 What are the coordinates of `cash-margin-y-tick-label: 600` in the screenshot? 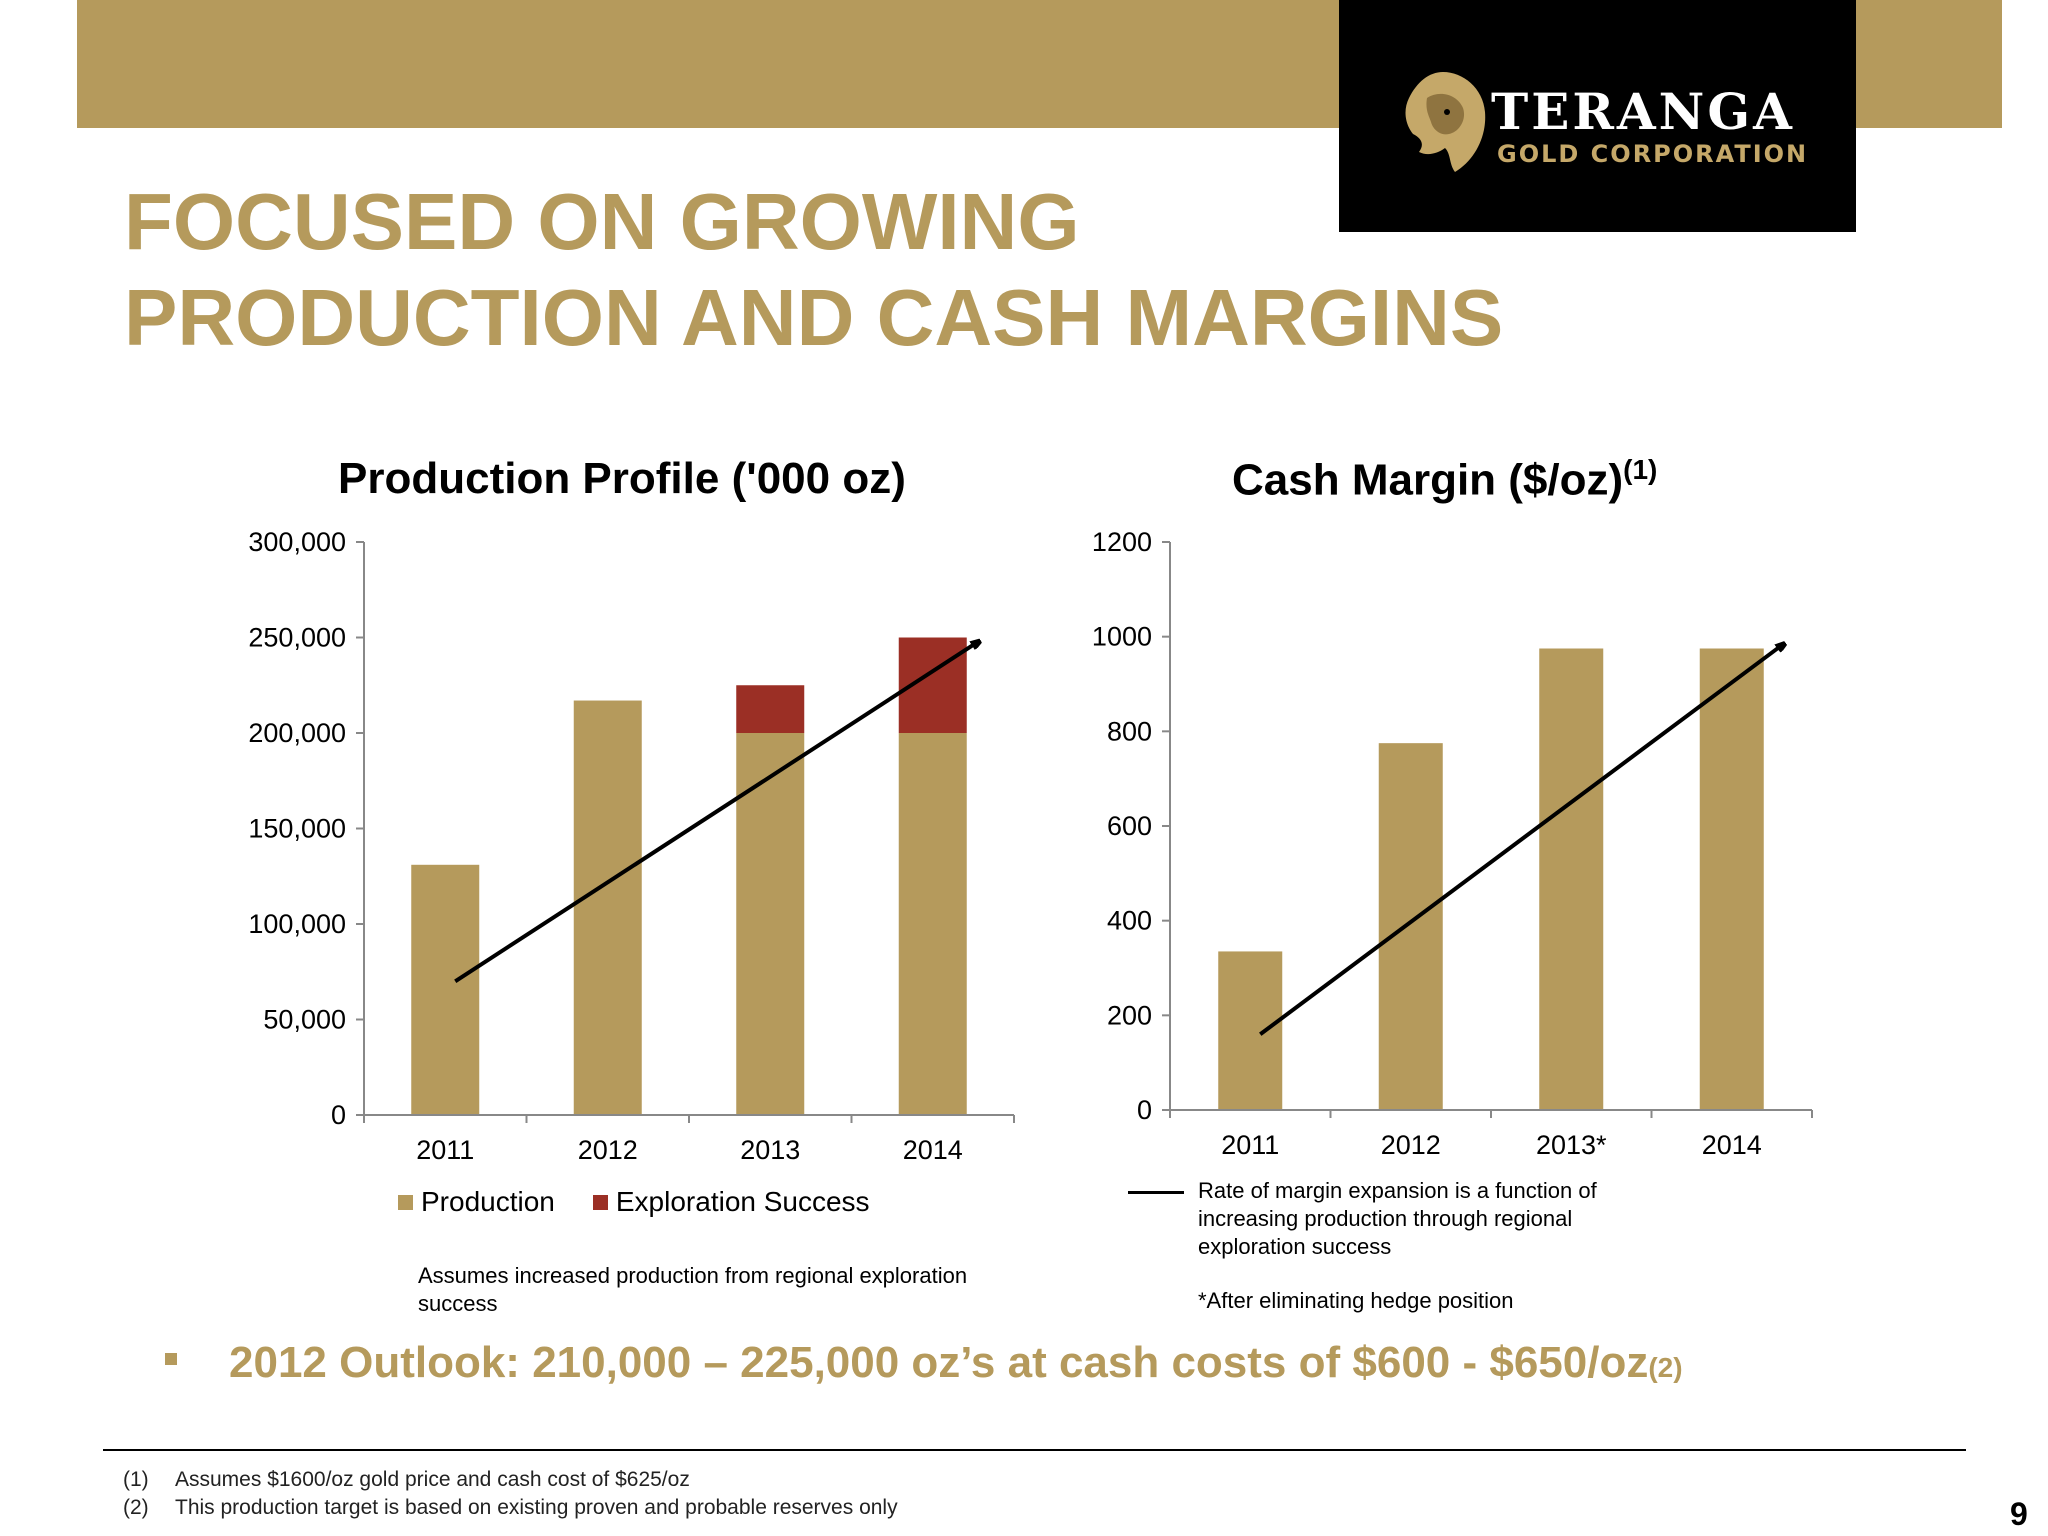 It's located at (1129, 826).